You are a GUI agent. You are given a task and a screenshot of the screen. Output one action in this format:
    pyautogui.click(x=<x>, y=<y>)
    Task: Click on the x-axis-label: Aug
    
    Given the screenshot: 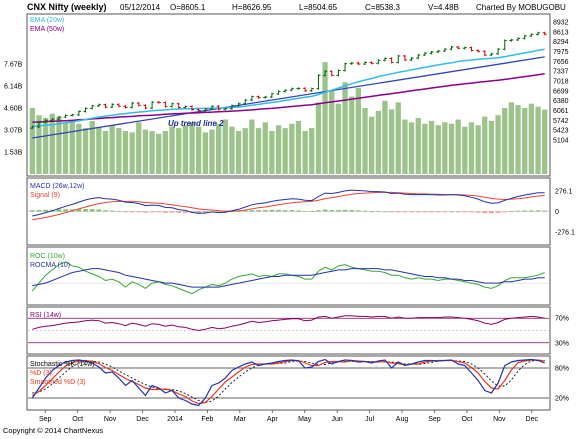 What is the action you would take?
    pyautogui.click(x=402, y=419)
    